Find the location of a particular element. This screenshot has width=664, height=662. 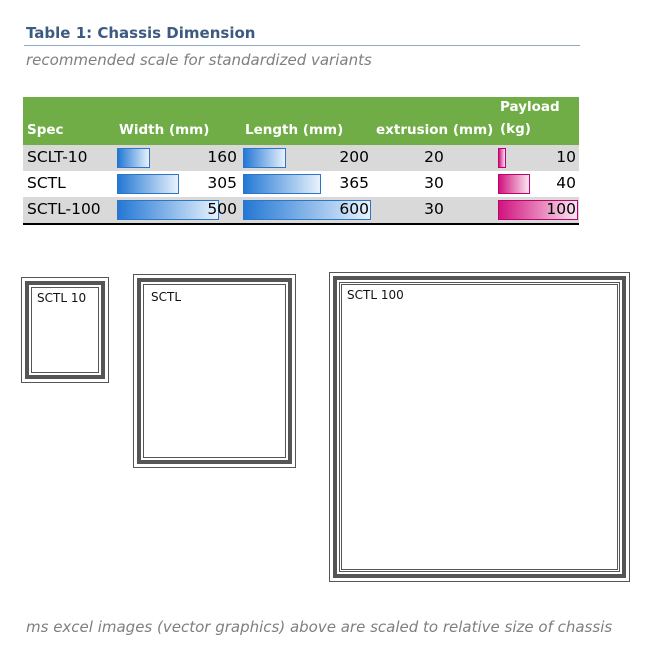

header-width: Width (mm) is located at coordinates (164, 130).